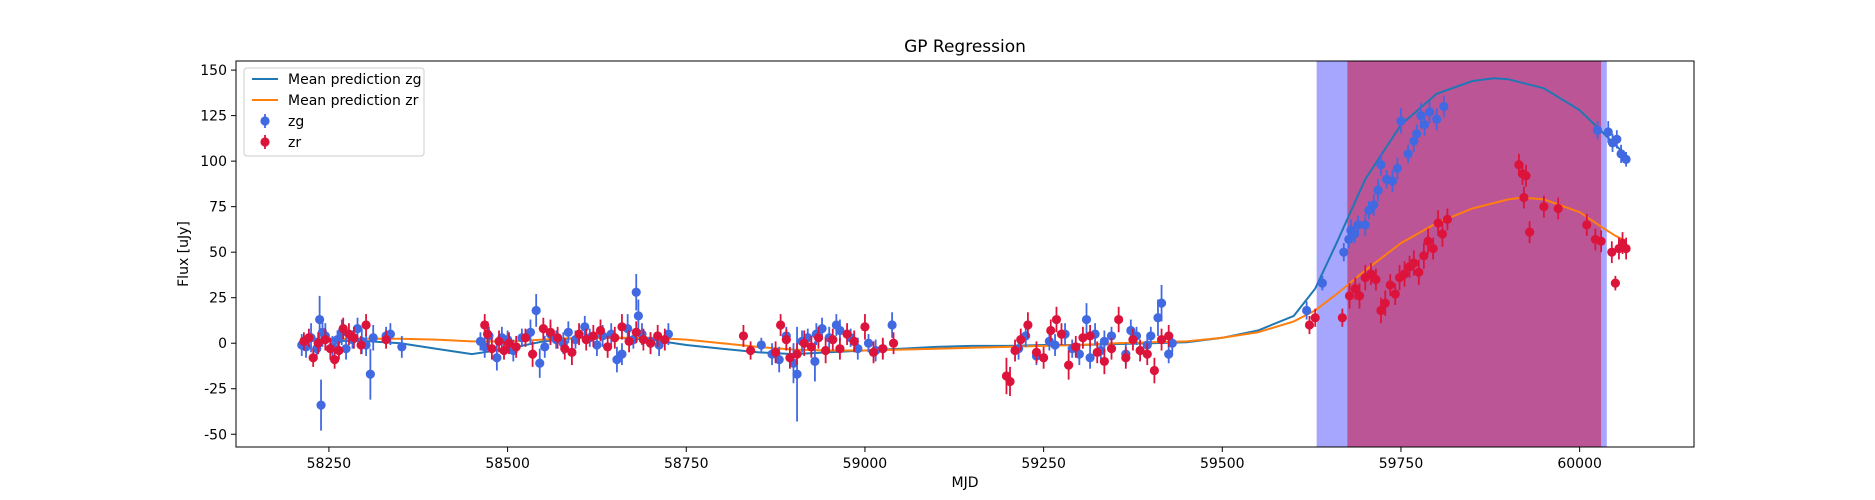 The height and width of the screenshot is (500, 1875). I want to click on y-tick-label: 75, so click(218, 208).